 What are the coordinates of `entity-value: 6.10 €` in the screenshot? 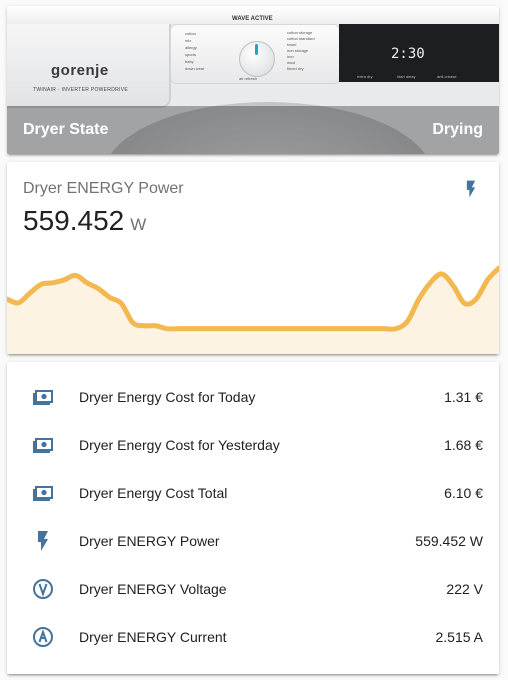 It's located at (463, 493).